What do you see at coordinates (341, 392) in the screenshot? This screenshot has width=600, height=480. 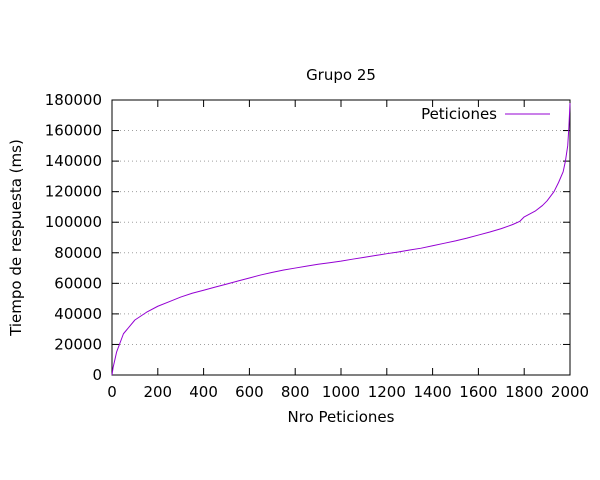 I see `x-tick-label: 1000` at bounding box center [341, 392].